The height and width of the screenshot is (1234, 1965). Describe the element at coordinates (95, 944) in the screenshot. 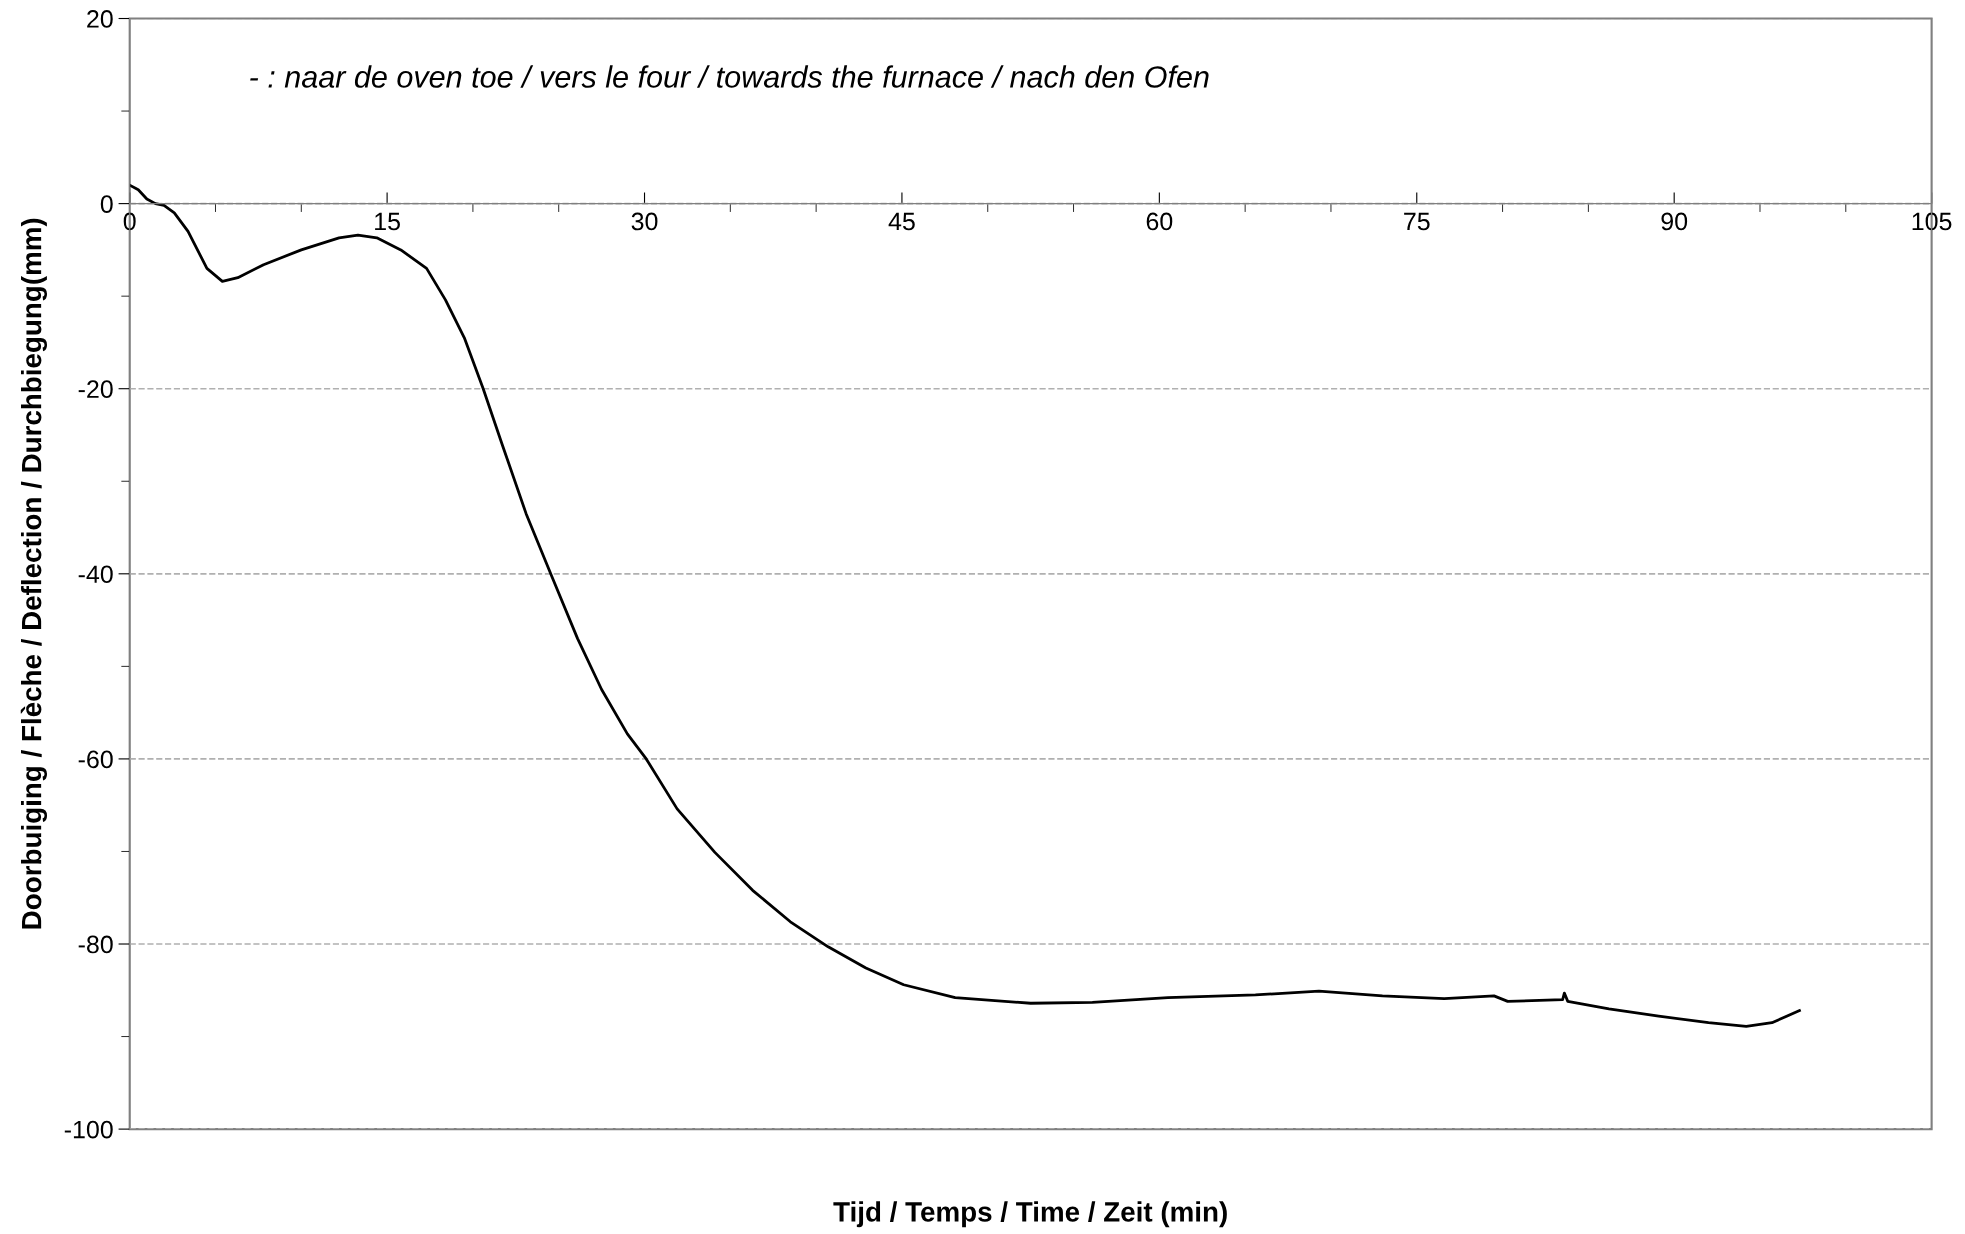

I see `y-tick-label: -80` at that location.